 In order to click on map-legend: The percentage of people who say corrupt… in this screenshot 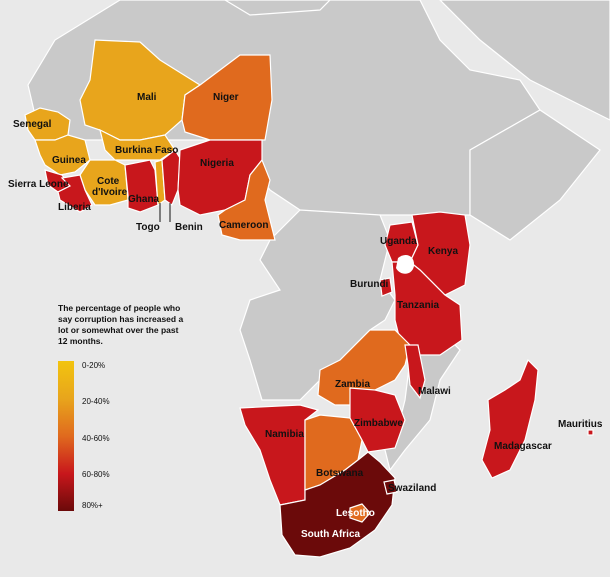, I will do `click(123, 407)`.